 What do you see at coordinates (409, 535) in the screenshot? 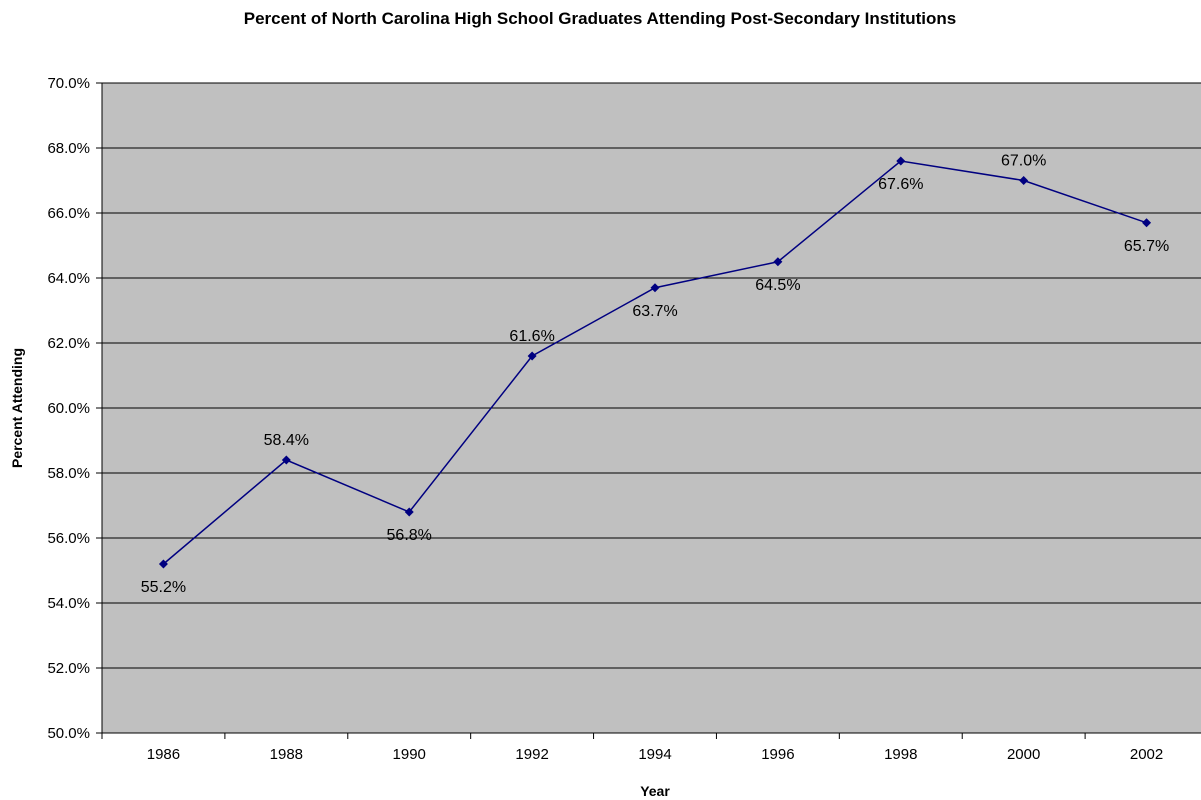
I see `data-label: 56.8%` at bounding box center [409, 535].